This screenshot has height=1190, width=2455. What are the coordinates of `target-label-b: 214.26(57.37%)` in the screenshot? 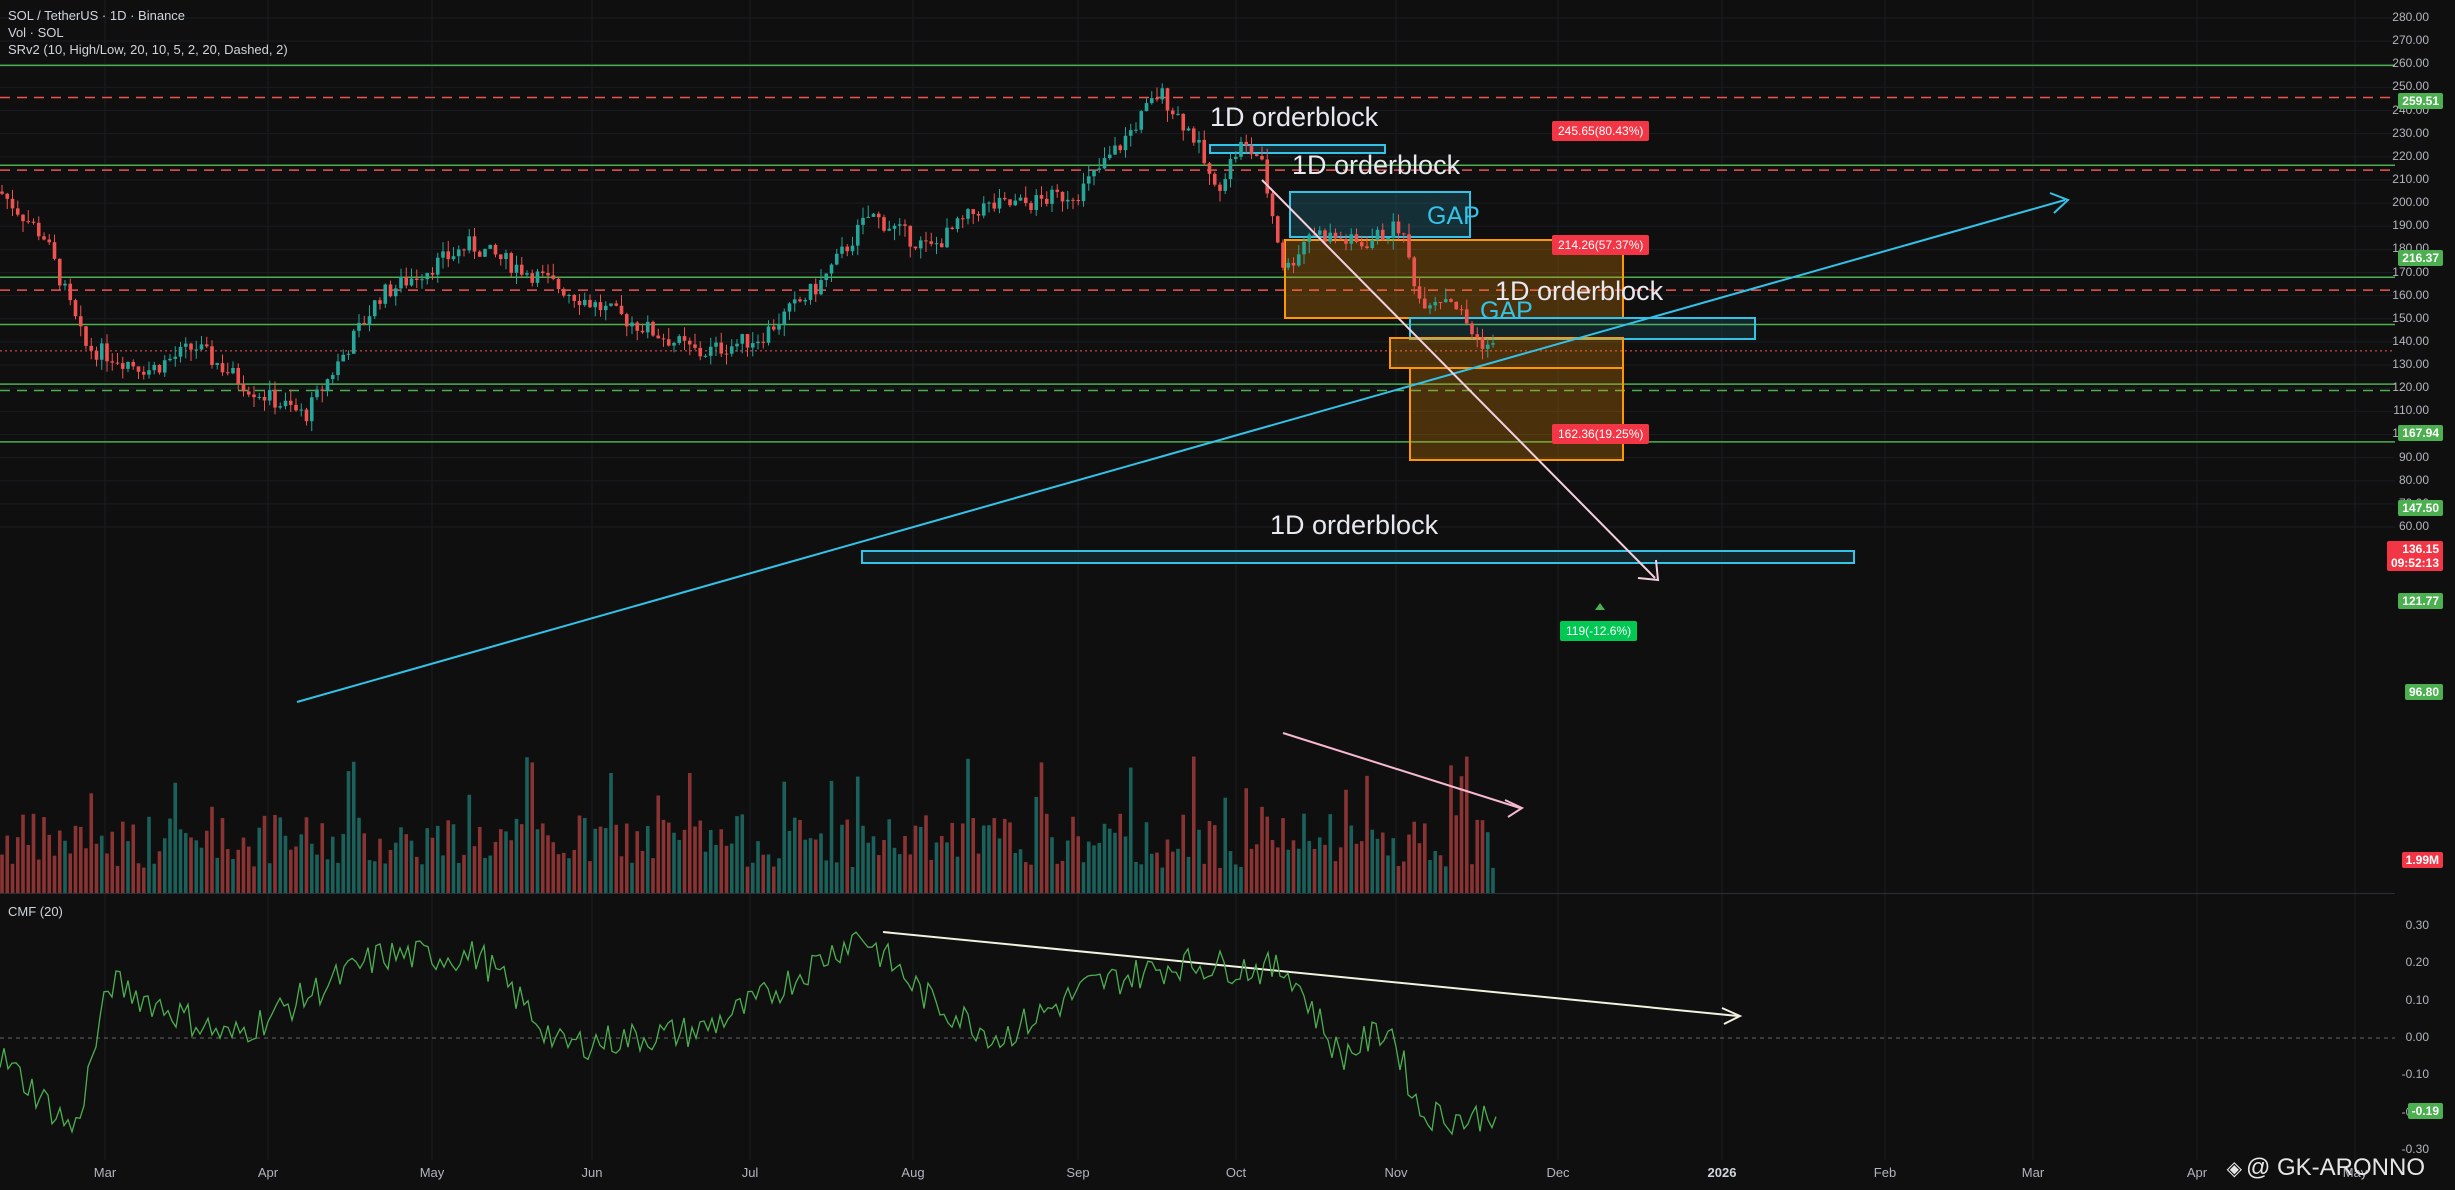 It's located at (1601, 245).